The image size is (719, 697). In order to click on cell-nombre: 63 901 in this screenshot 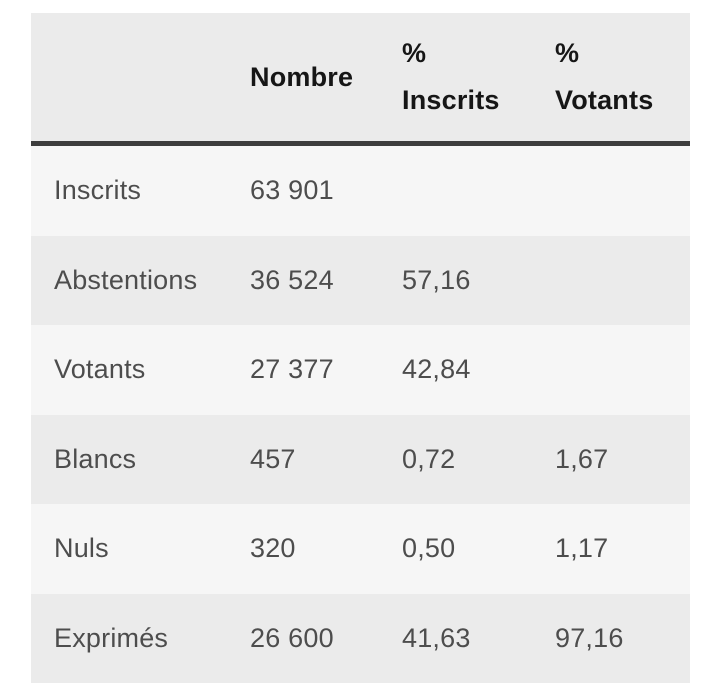, I will do `click(292, 190)`.